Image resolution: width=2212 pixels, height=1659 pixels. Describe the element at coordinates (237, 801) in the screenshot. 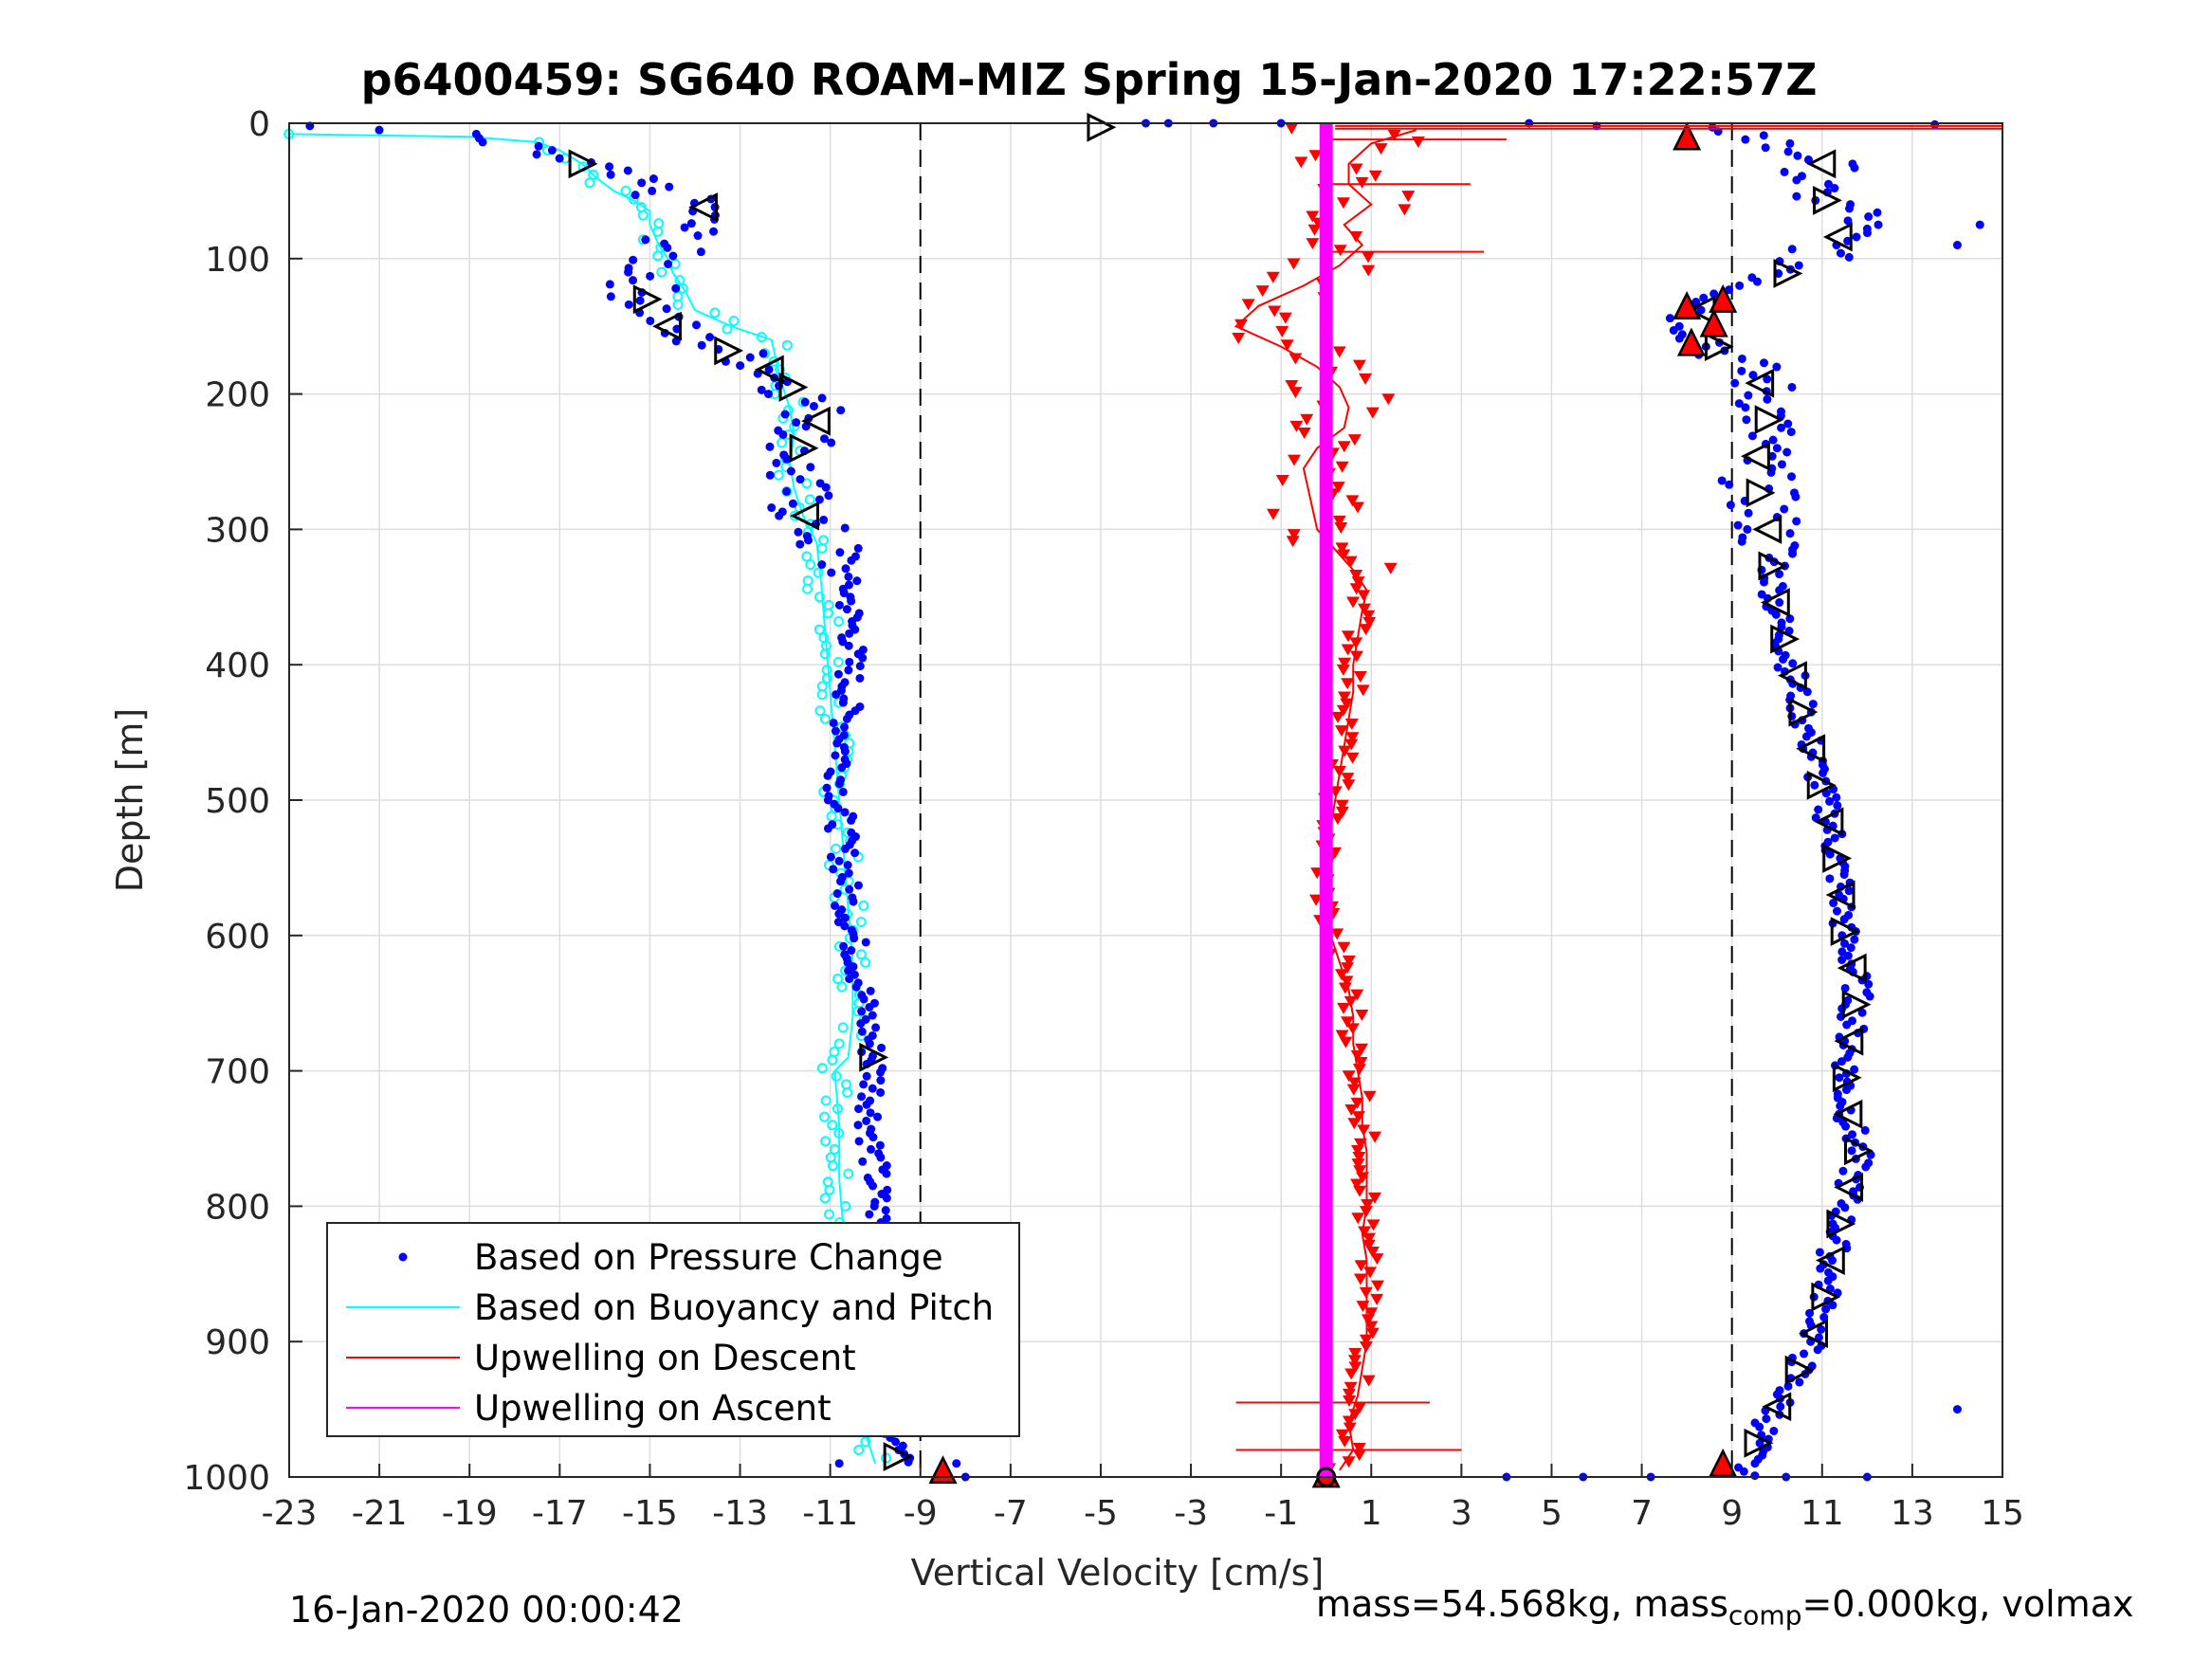

I see `y-tick-label: 500` at that location.